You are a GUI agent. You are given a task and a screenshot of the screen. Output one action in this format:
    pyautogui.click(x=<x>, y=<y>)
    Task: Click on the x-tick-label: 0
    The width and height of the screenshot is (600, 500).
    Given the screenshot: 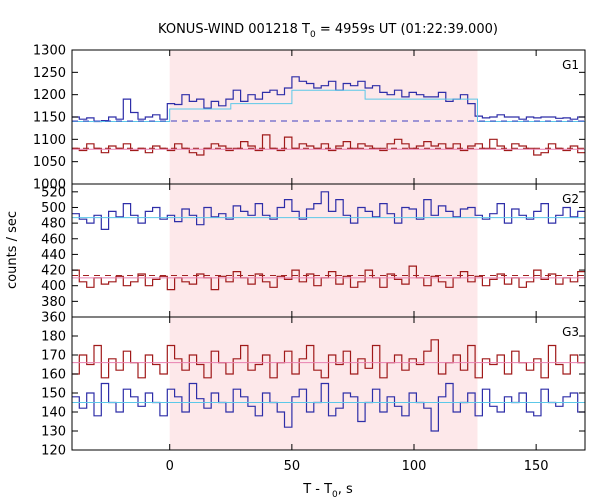 What is the action you would take?
    pyautogui.click(x=170, y=466)
    